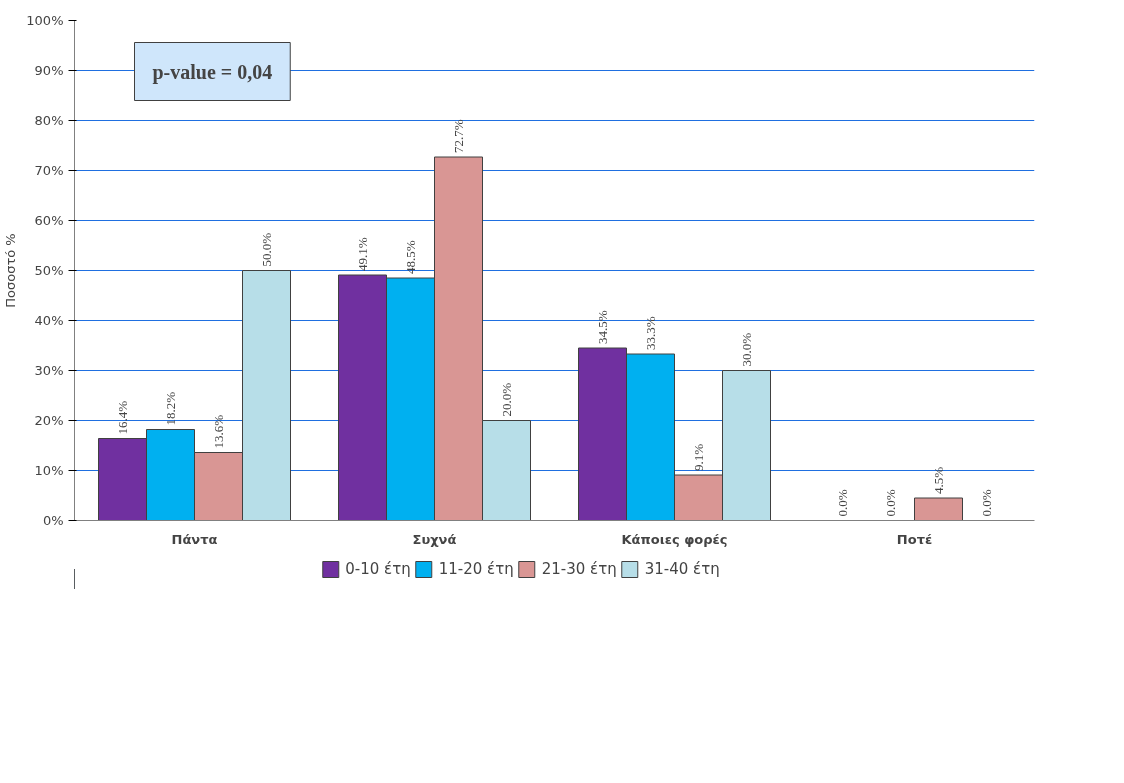 The height and width of the screenshot is (783, 1124). Describe the element at coordinates (45, 20) in the screenshot. I see `y-tick-label: 100%` at that location.